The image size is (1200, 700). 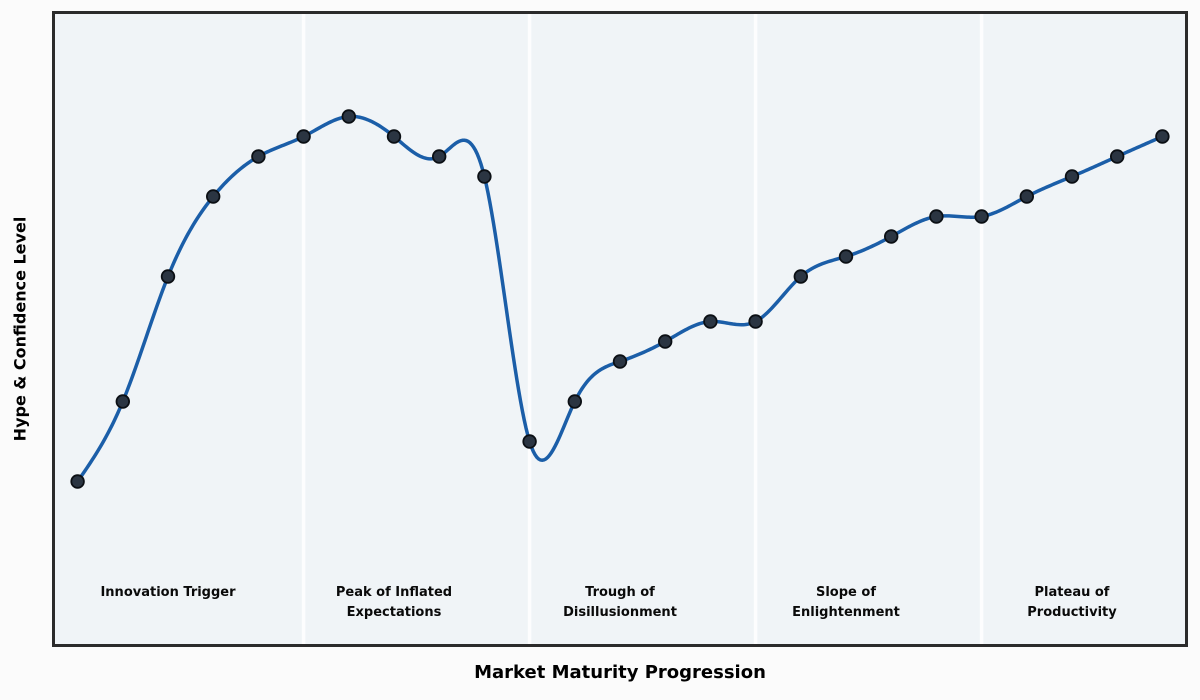 I want to click on phase-label-3: Trough of Disillusionment, so click(x=620, y=602).